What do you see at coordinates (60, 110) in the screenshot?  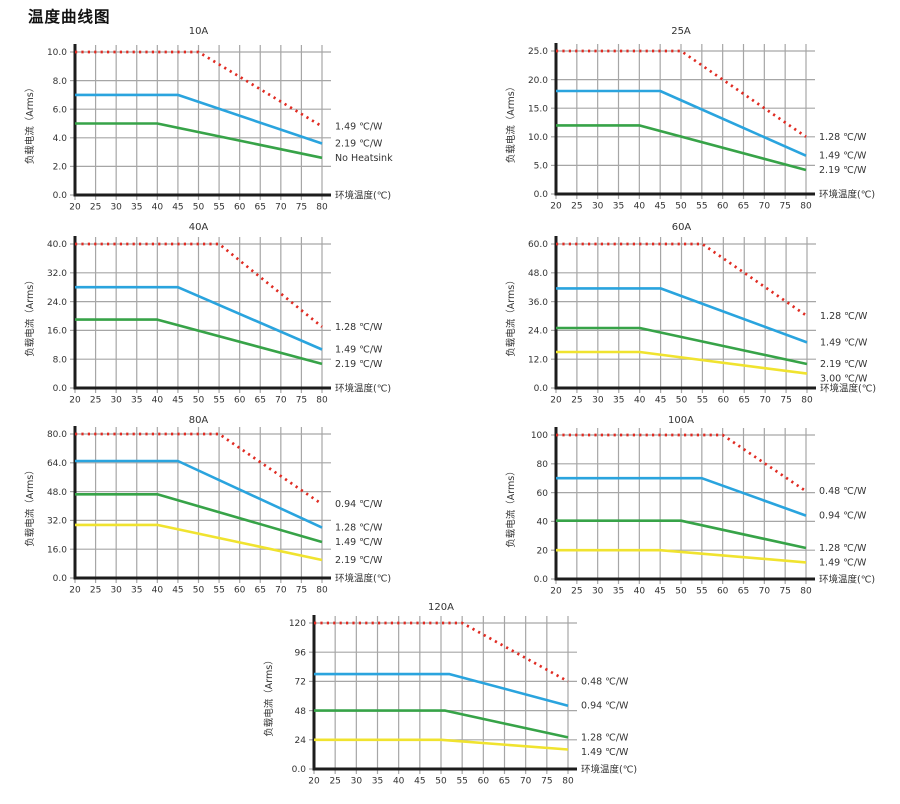 I see `y-tick-label: 6.0` at bounding box center [60, 110].